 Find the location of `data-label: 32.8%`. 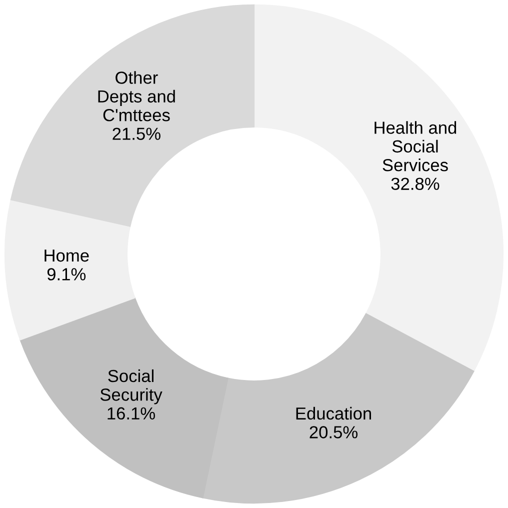

data-label: 32.8% is located at coordinates (415, 184).